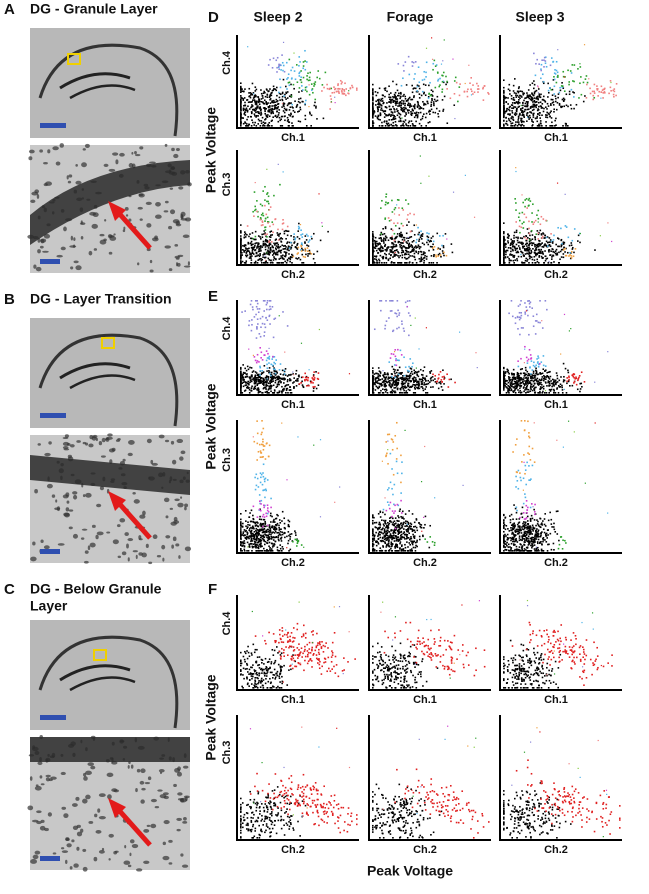  I want to click on granule-band, so click(110, 749).